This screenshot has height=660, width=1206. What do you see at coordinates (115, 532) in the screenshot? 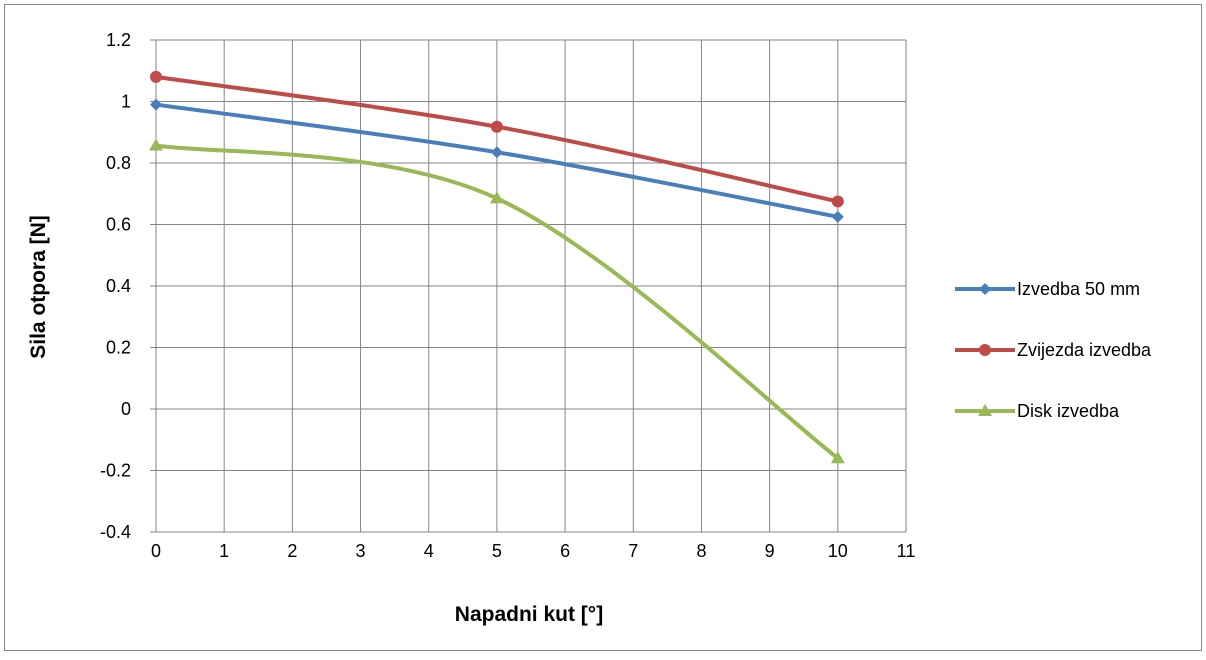
I see `y-tick-label: -0.4` at bounding box center [115, 532].